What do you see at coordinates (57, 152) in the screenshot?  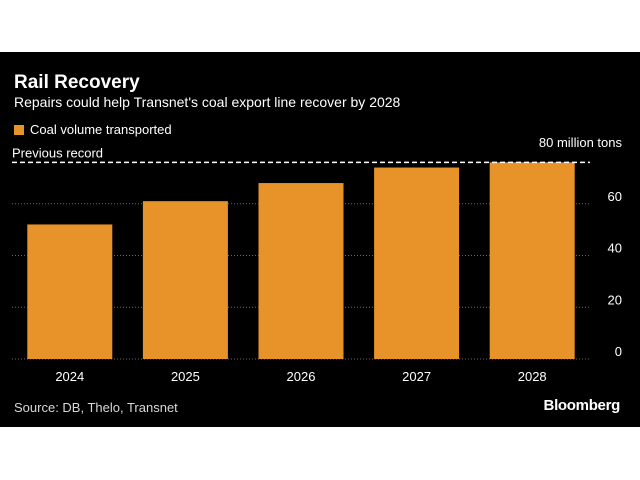 I see `reference-line-label: Previous record` at bounding box center [57, 152].